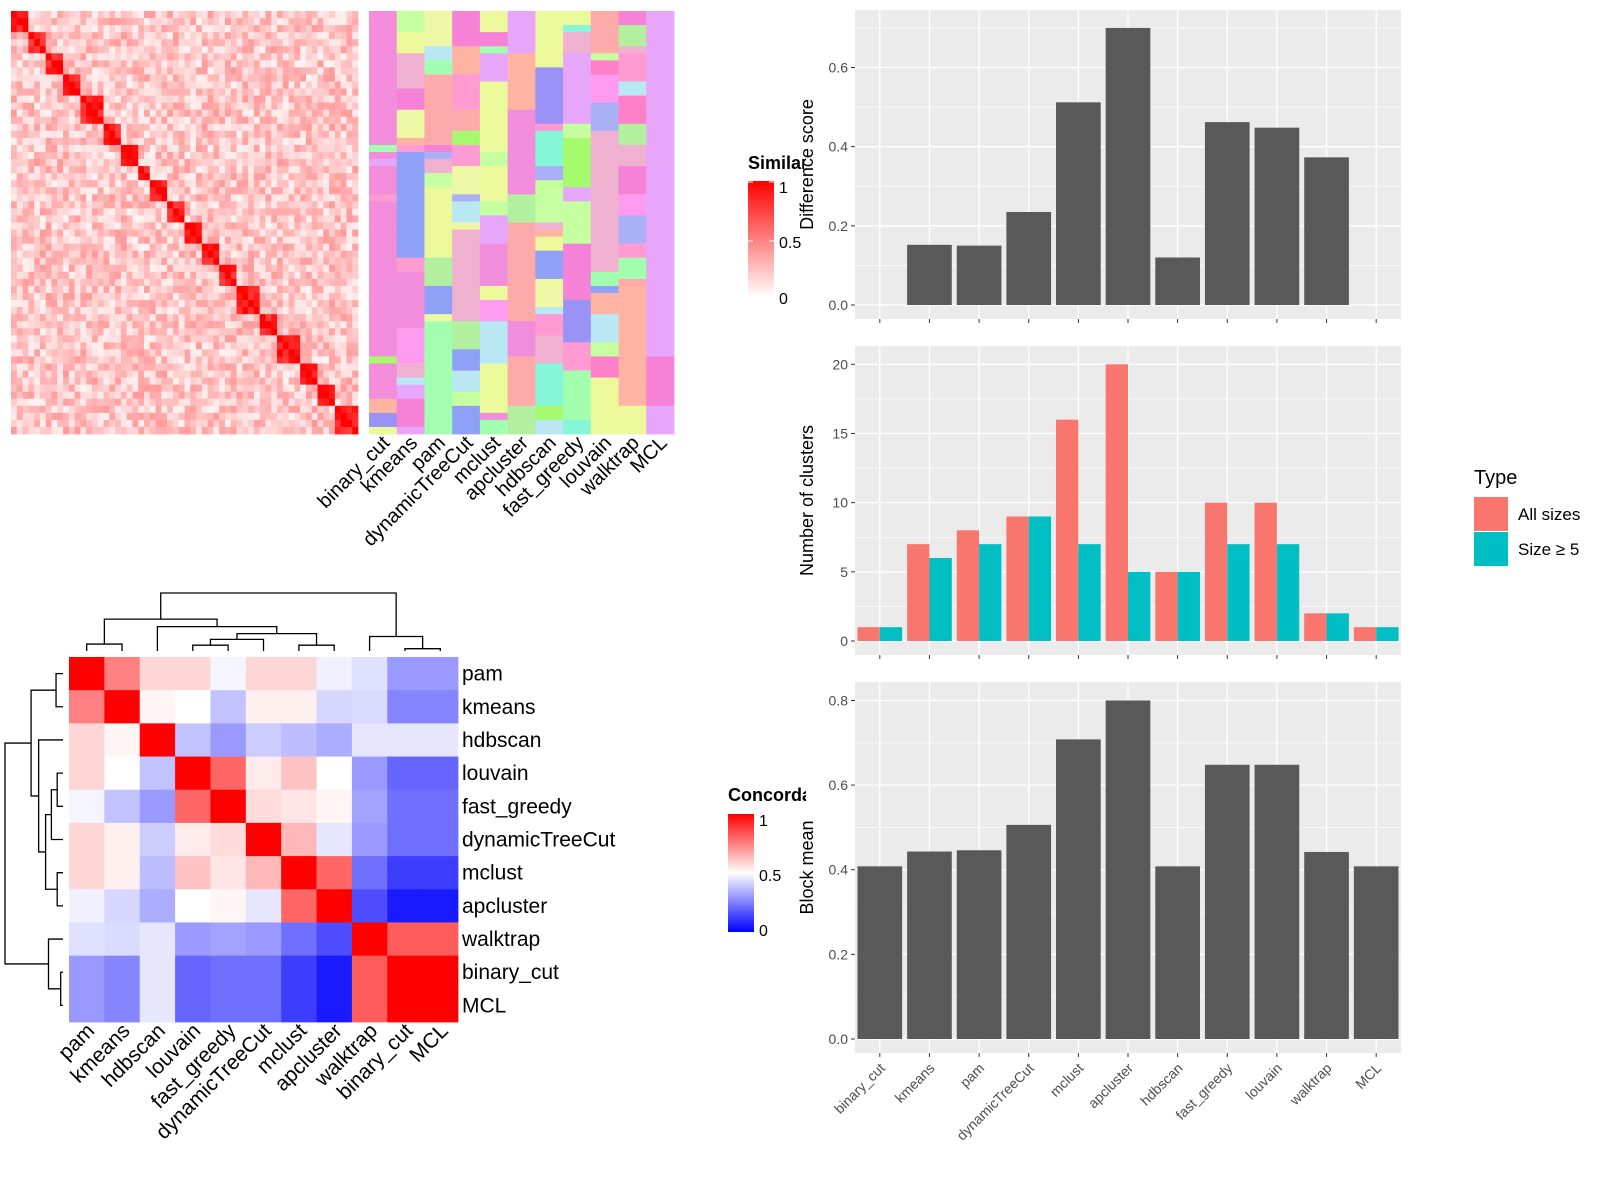 The height and width of the screenshot is (1200, 1600). I want to click on similarity-tick-1: 1, so click(783, 188).